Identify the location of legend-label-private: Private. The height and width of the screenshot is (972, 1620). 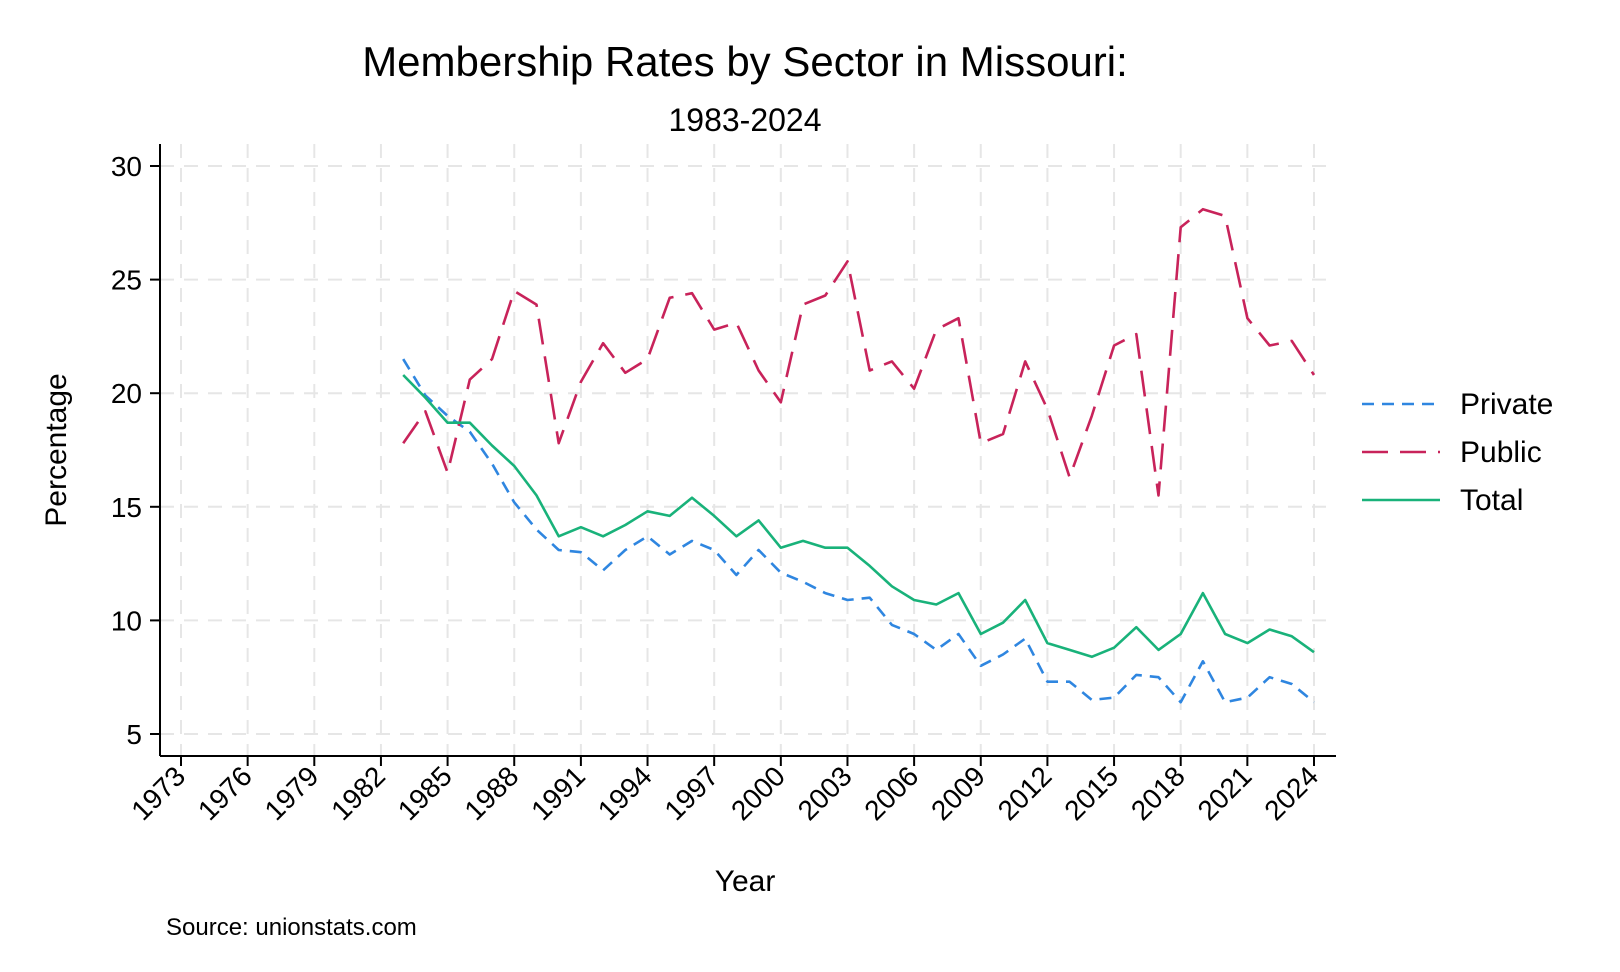
(1506, 404).